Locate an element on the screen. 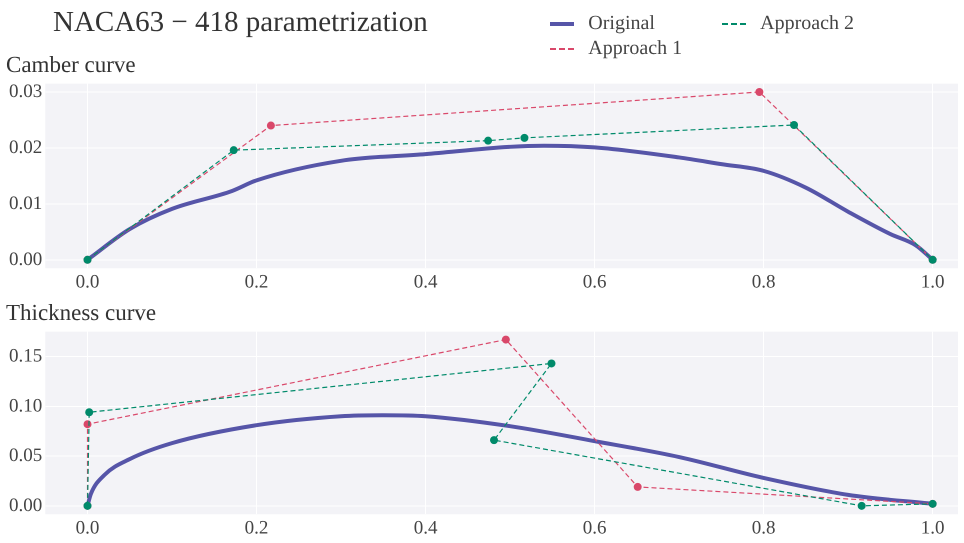 Image resolution: width=964 pixels, height=543 pixels. y-tick-label: 0.02 is located at coordinates (25, 147).